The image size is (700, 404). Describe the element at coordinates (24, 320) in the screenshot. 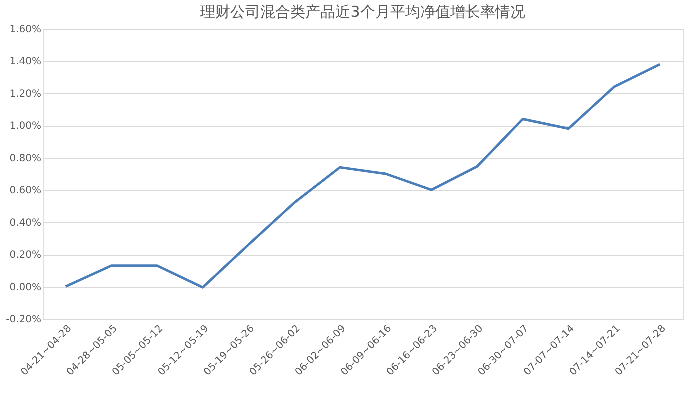

I see `y-tick-label: -0.20%` at that location.